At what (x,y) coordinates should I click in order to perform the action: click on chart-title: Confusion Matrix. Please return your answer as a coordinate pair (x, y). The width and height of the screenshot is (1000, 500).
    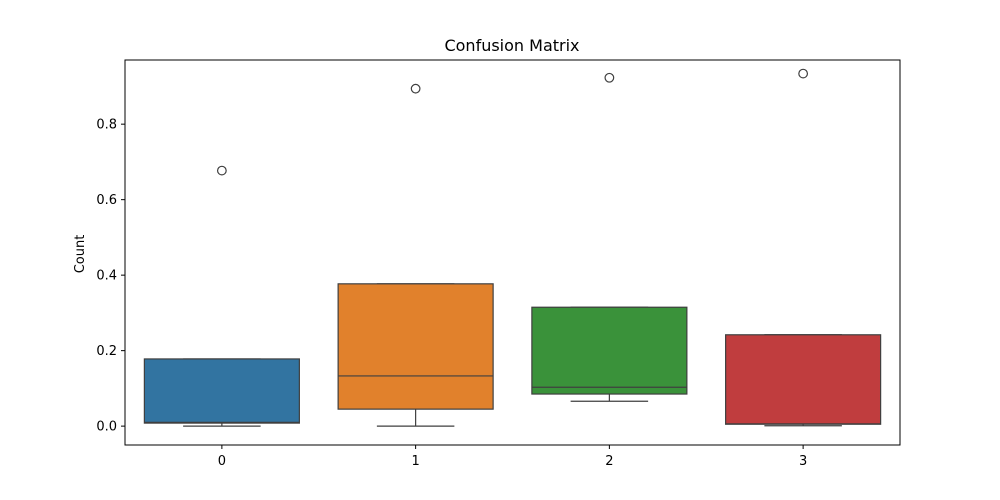
    Looking at the image, I should click on (511, 45).